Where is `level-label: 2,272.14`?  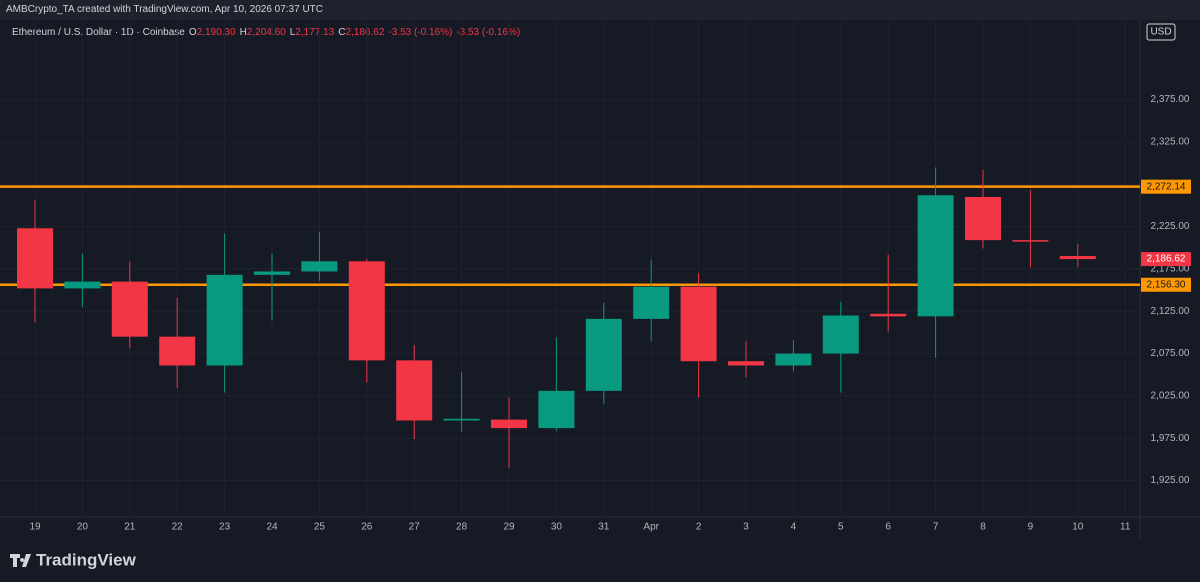 level-label: 2,272.14 is located at coordinates (1166, 186).